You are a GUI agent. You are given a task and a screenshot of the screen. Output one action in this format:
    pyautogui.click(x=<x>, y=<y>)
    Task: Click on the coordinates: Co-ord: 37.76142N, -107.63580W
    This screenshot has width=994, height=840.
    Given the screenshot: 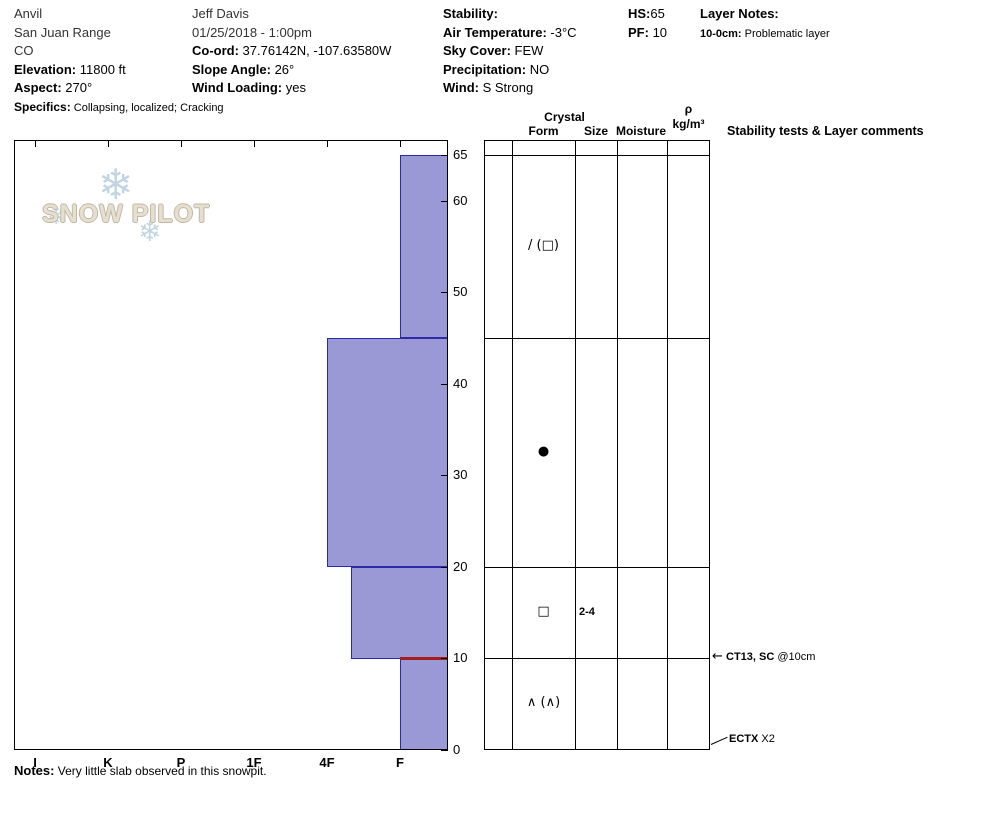 What is the action you would take?
    pyautogui.click(x=292, y=50)
    